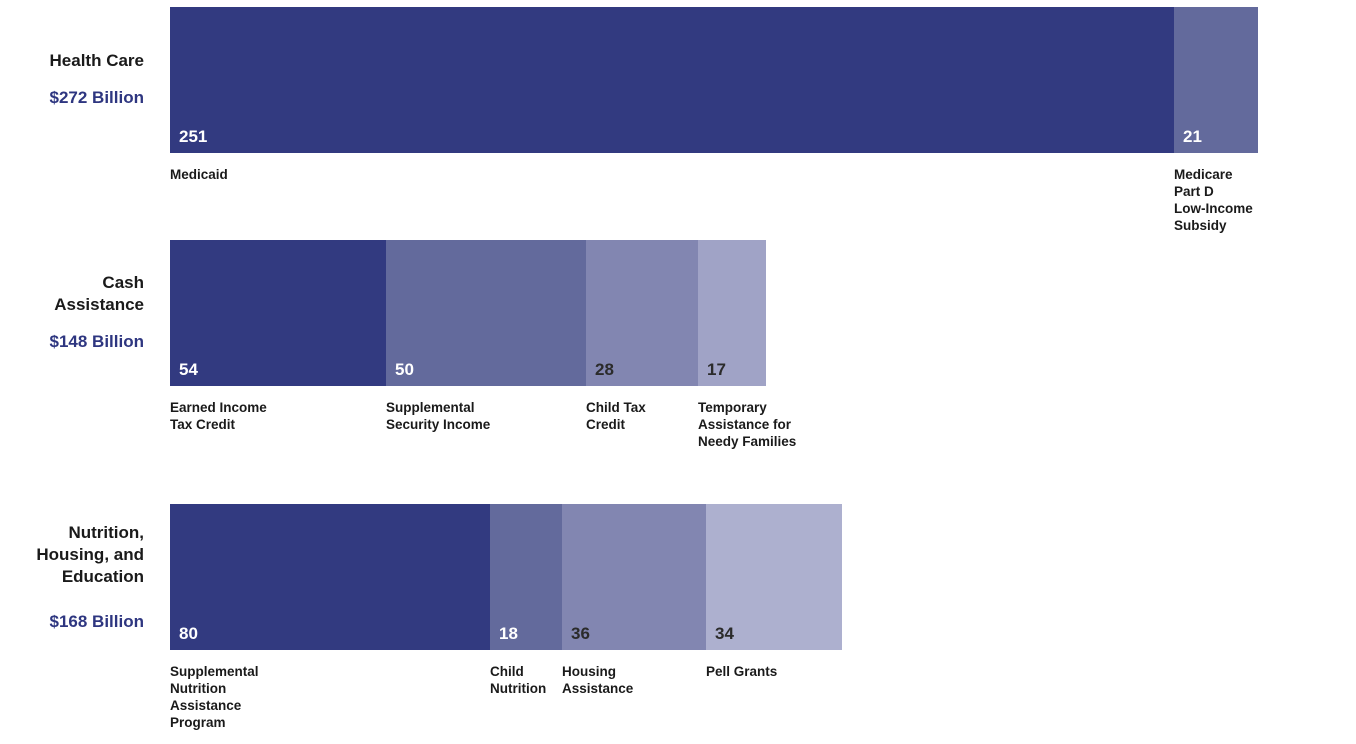 The image size is (1356, 744). Describe the element at coordinates (716, 369) in the screenshot. I see `segment-value-label: 17` at that location.